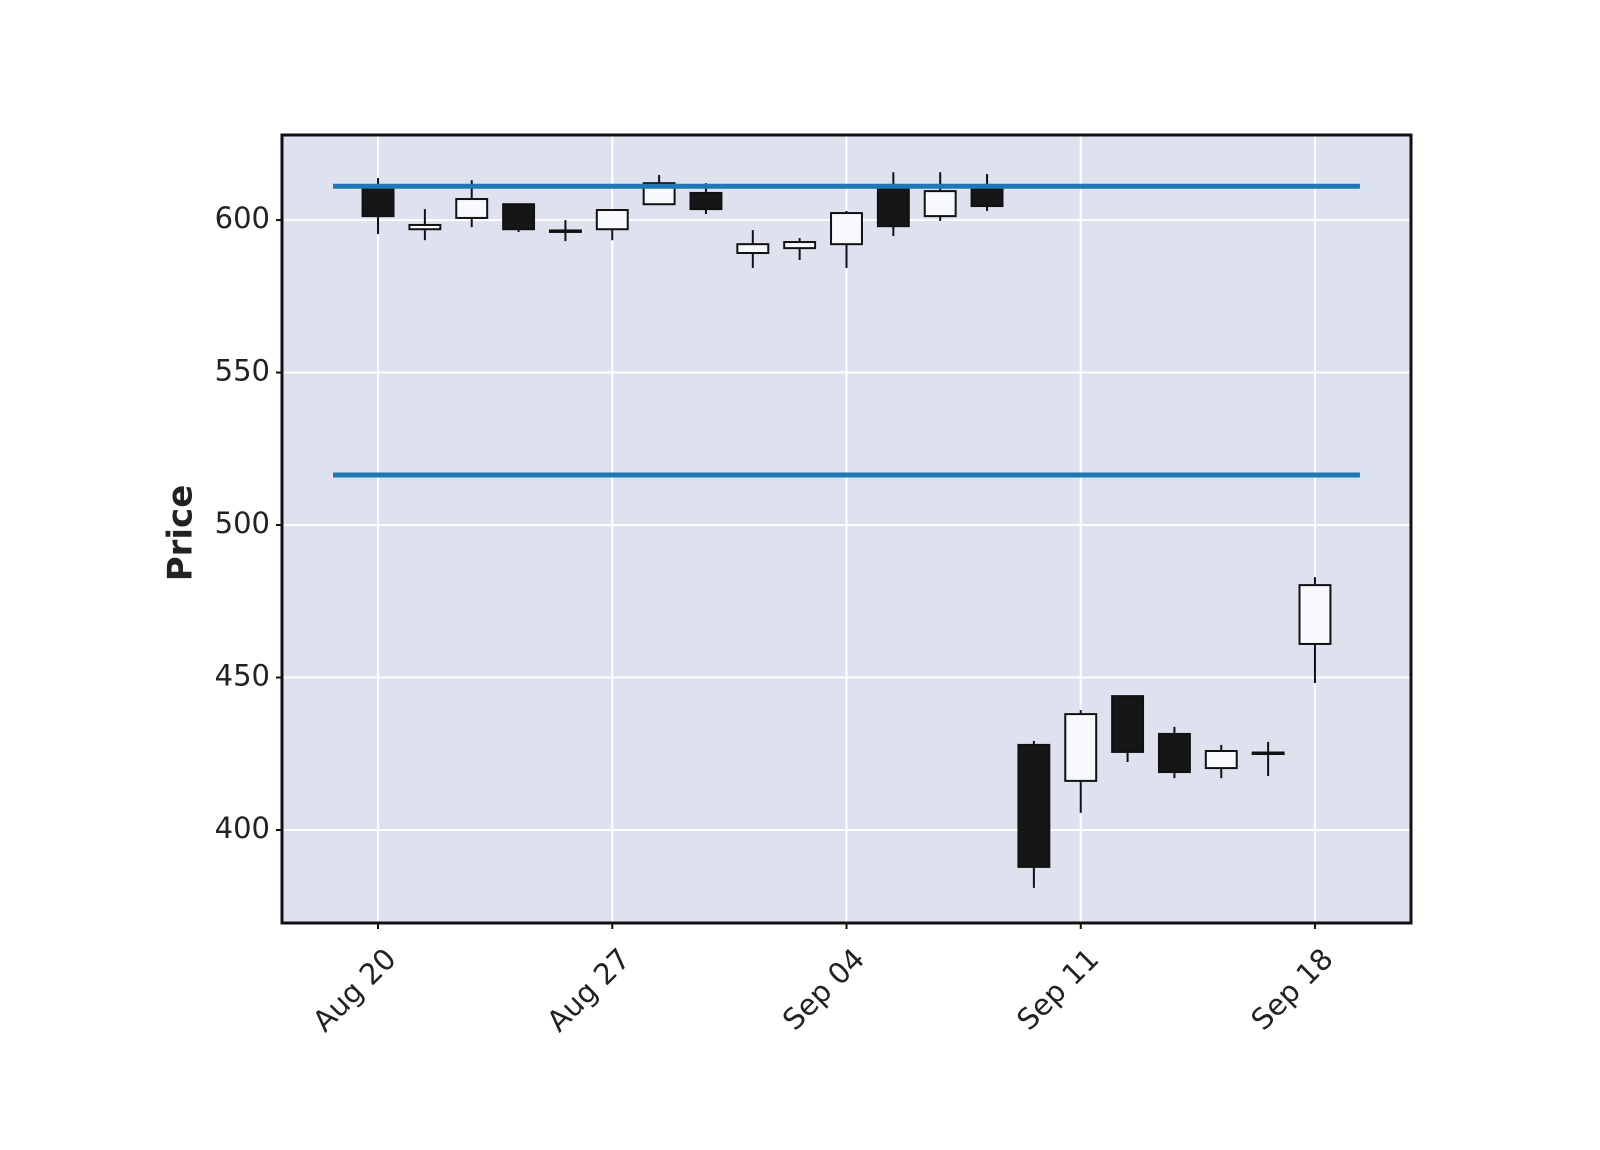 This screenshot has width=1600, height=1150. Describe the element at coordinates (1057, 989) in the screenshot. I see `x-tick-label: Sep 11` at that location.